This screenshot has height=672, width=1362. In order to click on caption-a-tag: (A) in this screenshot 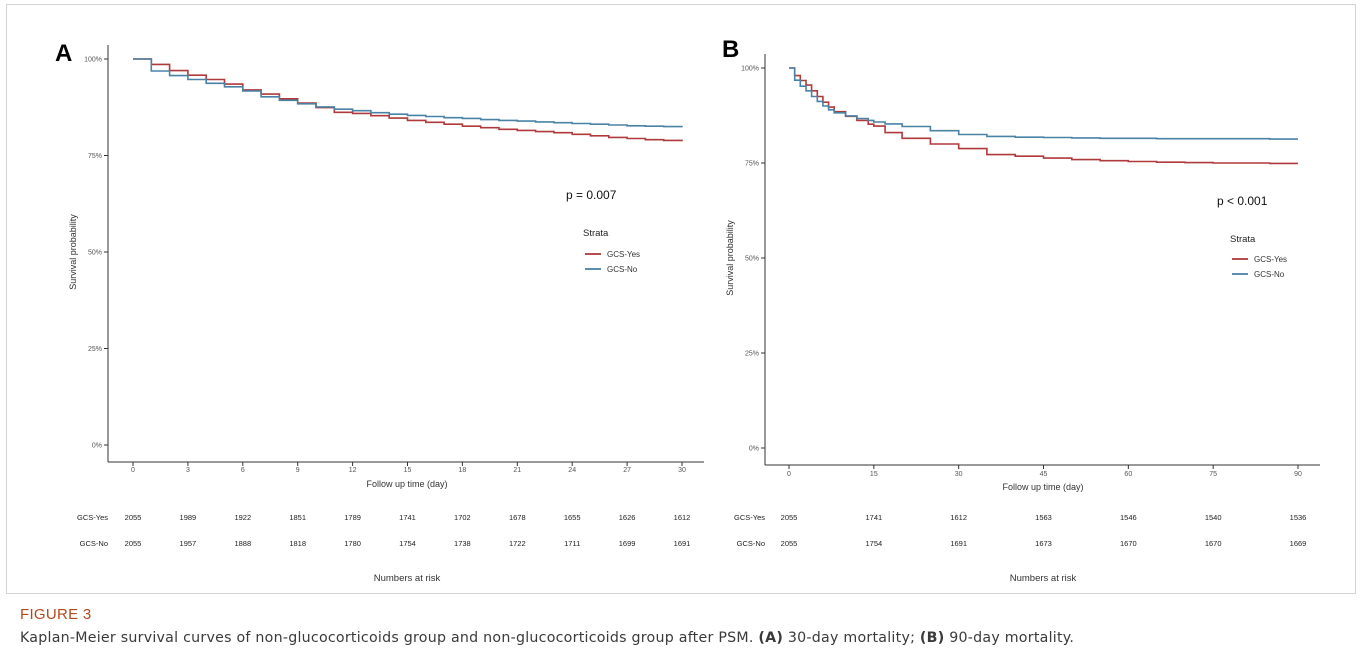, I will do `click(771, 638)`.